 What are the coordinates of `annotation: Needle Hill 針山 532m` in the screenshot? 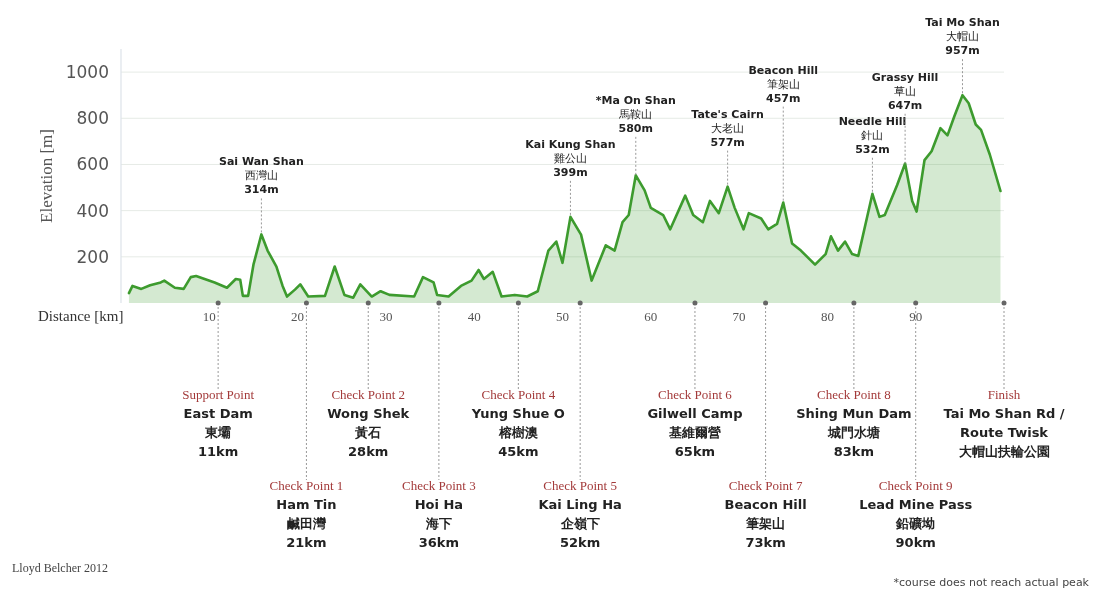 It's located at (872, 135).